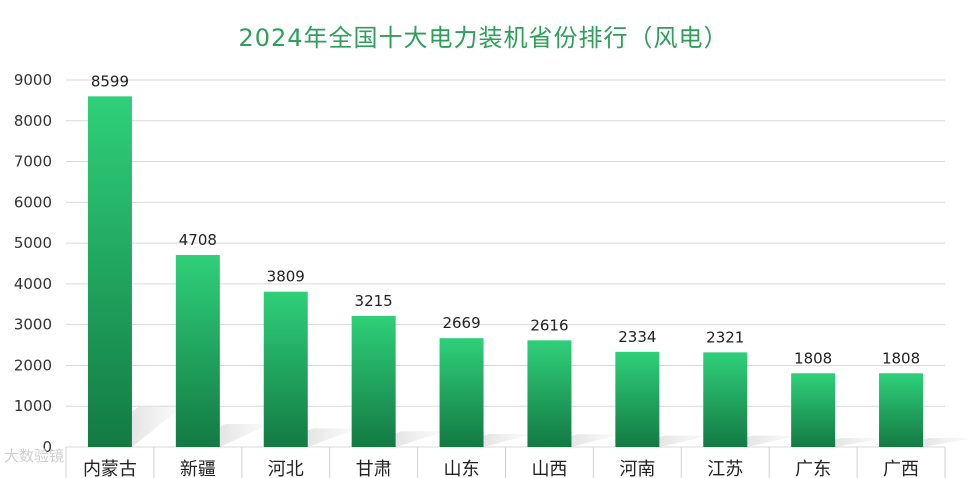 The width and height of the screenshot is (967, 478). I want to click on x-tick-label: 甘肃, so click(374, 468).